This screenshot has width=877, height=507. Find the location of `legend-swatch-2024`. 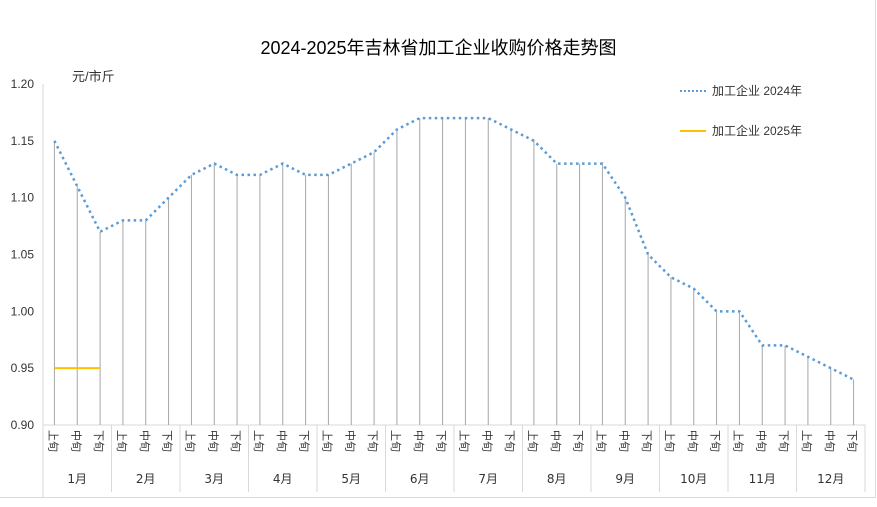

legend-swatch-2024 is located at coordinates (693, 90).